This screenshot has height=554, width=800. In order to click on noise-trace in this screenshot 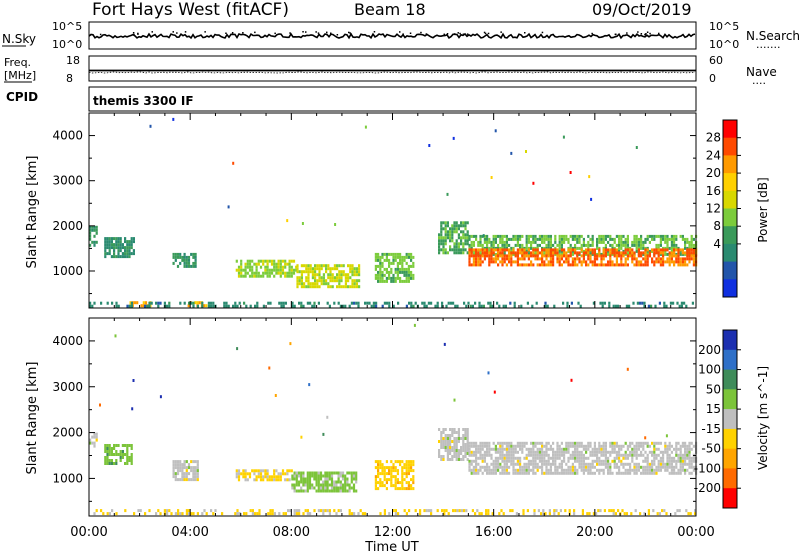, I will do `click(392, 35)`.